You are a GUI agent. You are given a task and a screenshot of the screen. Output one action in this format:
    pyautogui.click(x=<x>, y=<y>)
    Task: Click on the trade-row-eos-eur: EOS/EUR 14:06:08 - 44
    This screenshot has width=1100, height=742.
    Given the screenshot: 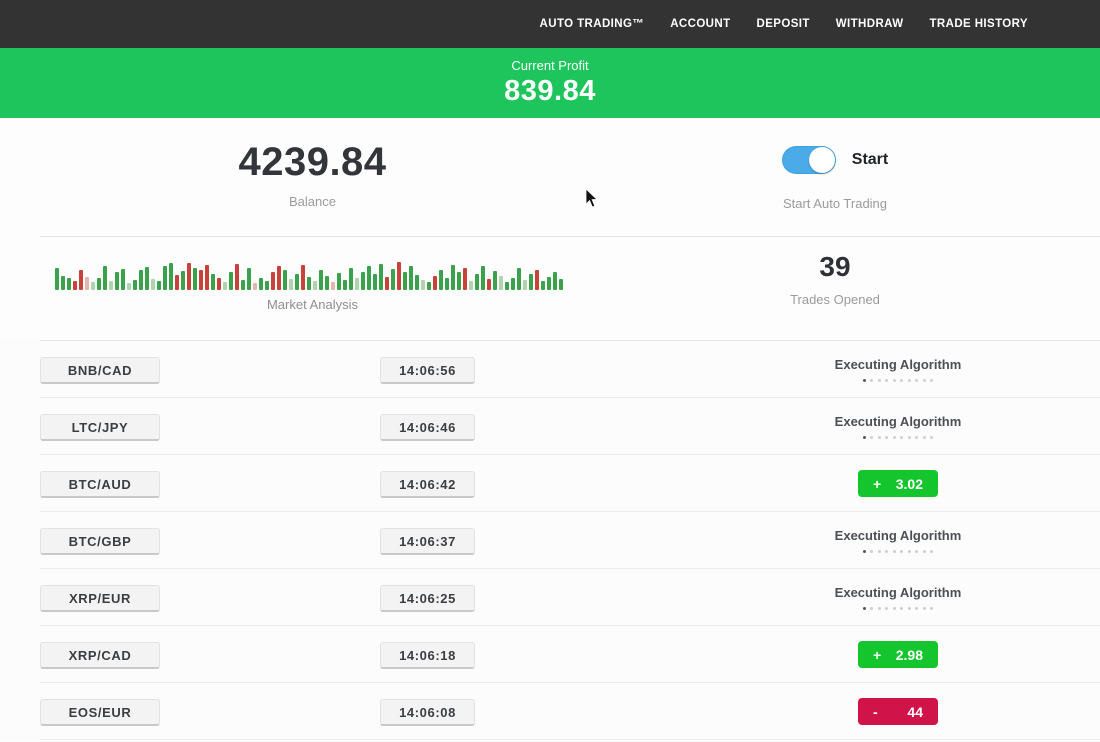 What is the action you would take?
    pyautogui.click(x=550, y=711)
    